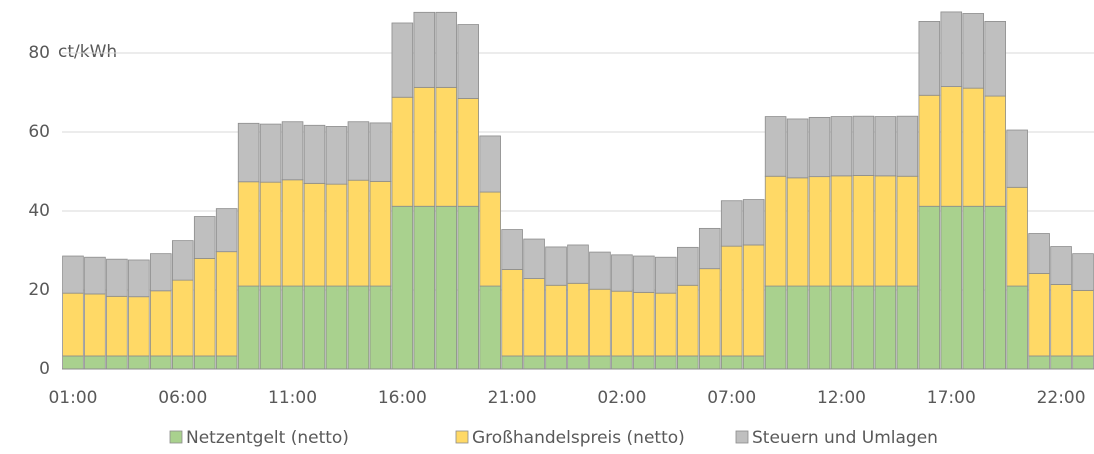 This screenshot has height=454, width=1094. Describe the element at coordinates (87, 52) in the screenshot. I see `y-axis-label: ct/kWh` at that location.